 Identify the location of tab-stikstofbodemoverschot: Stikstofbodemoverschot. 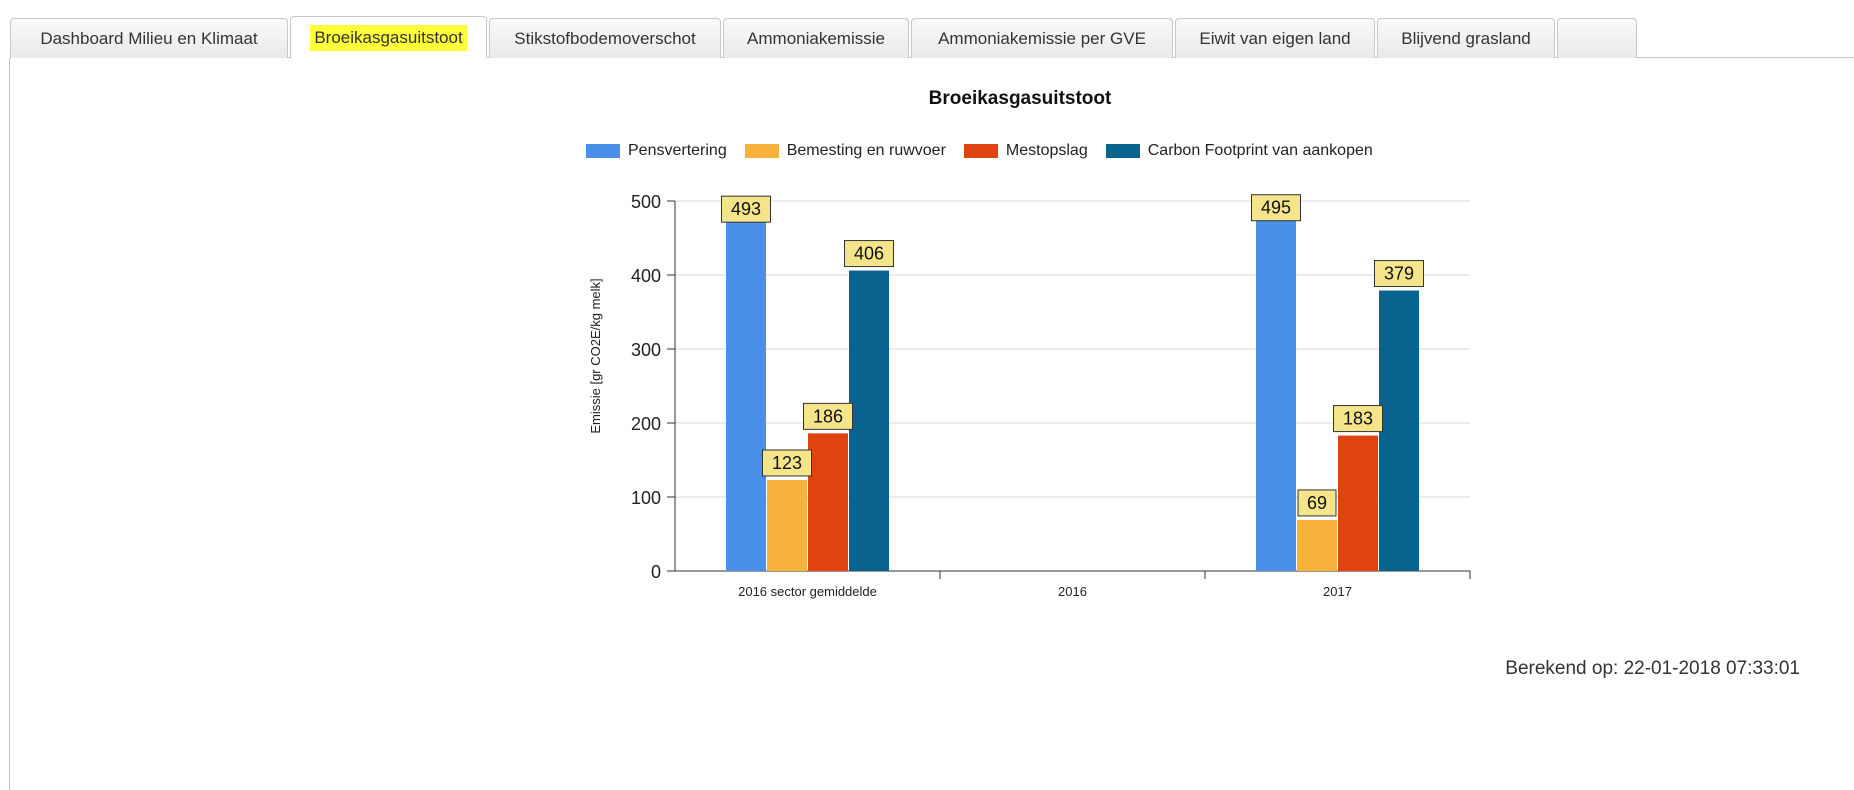
(605, 38).